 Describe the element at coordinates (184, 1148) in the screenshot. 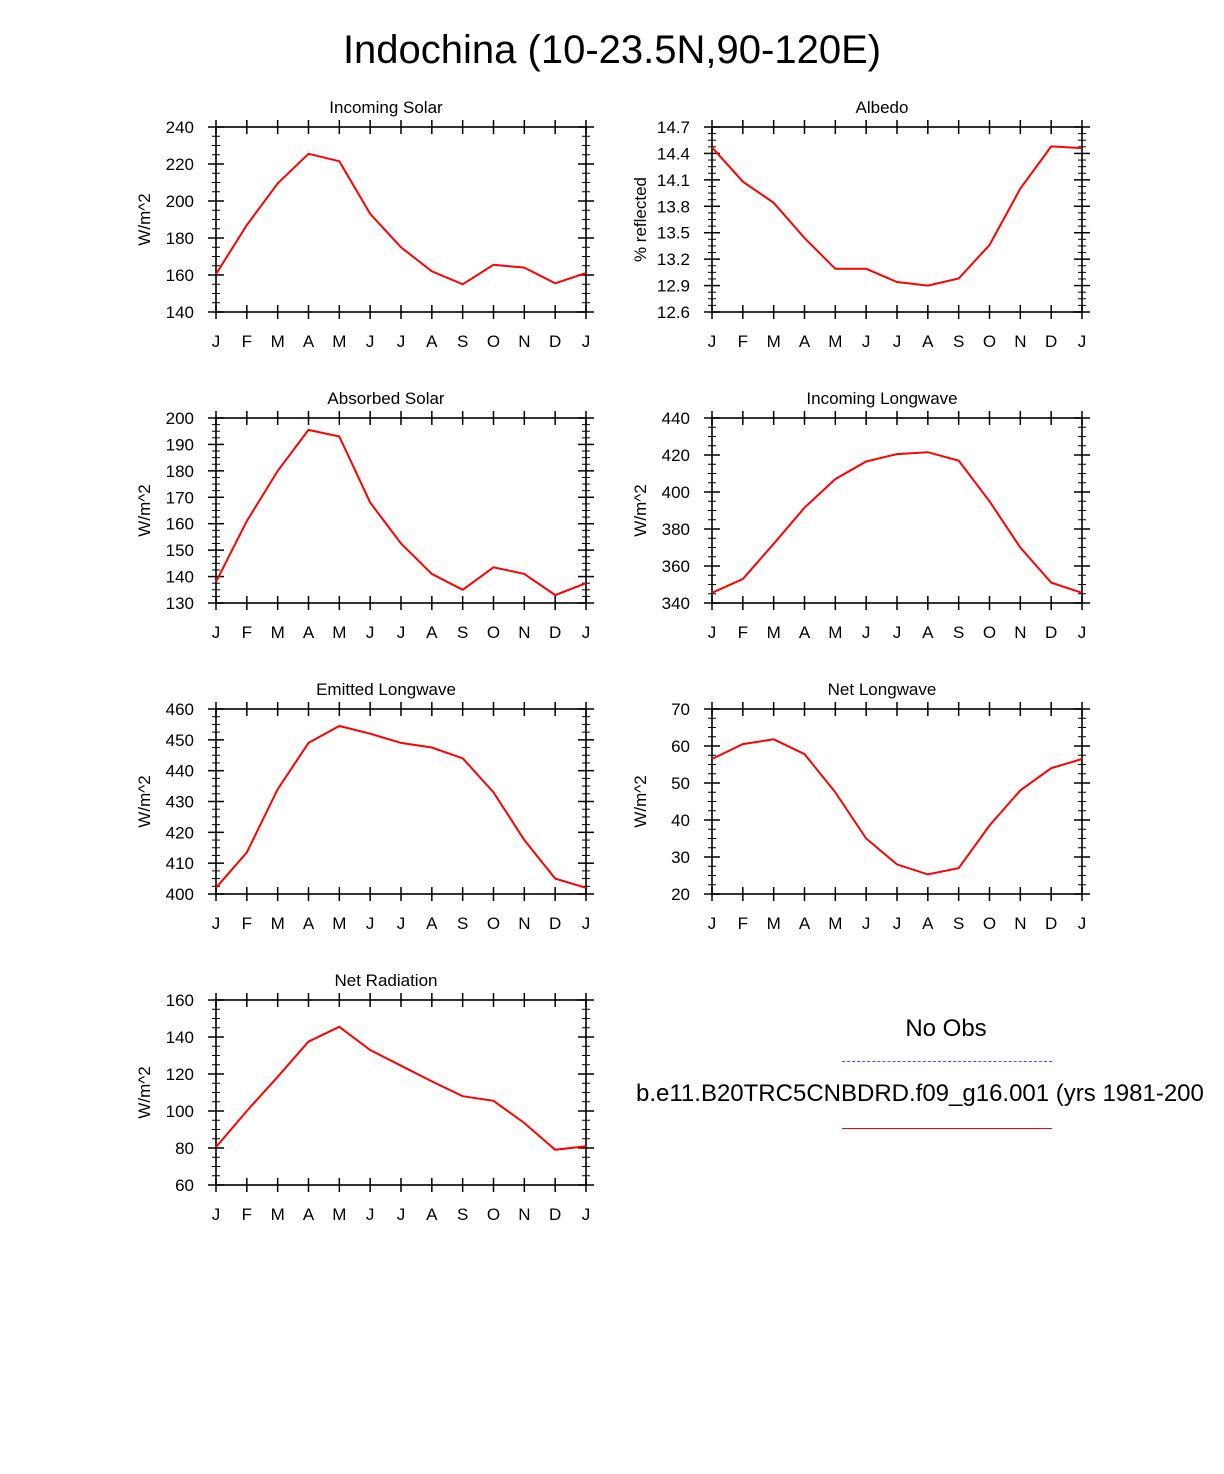

I see `y-tick-label: 80` at that location.